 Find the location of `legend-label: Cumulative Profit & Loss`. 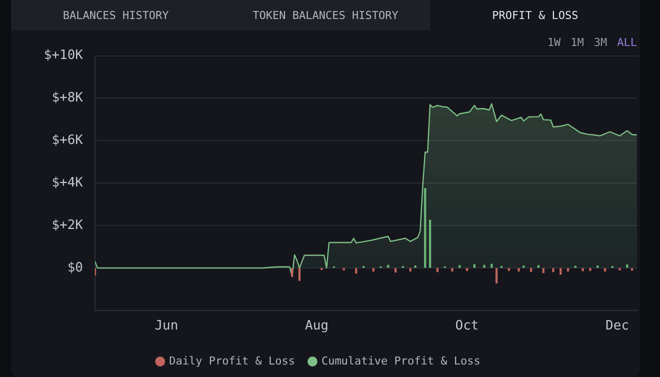

legend-label: Cumulative Profit & Loss is located at coordinates (400, 361).